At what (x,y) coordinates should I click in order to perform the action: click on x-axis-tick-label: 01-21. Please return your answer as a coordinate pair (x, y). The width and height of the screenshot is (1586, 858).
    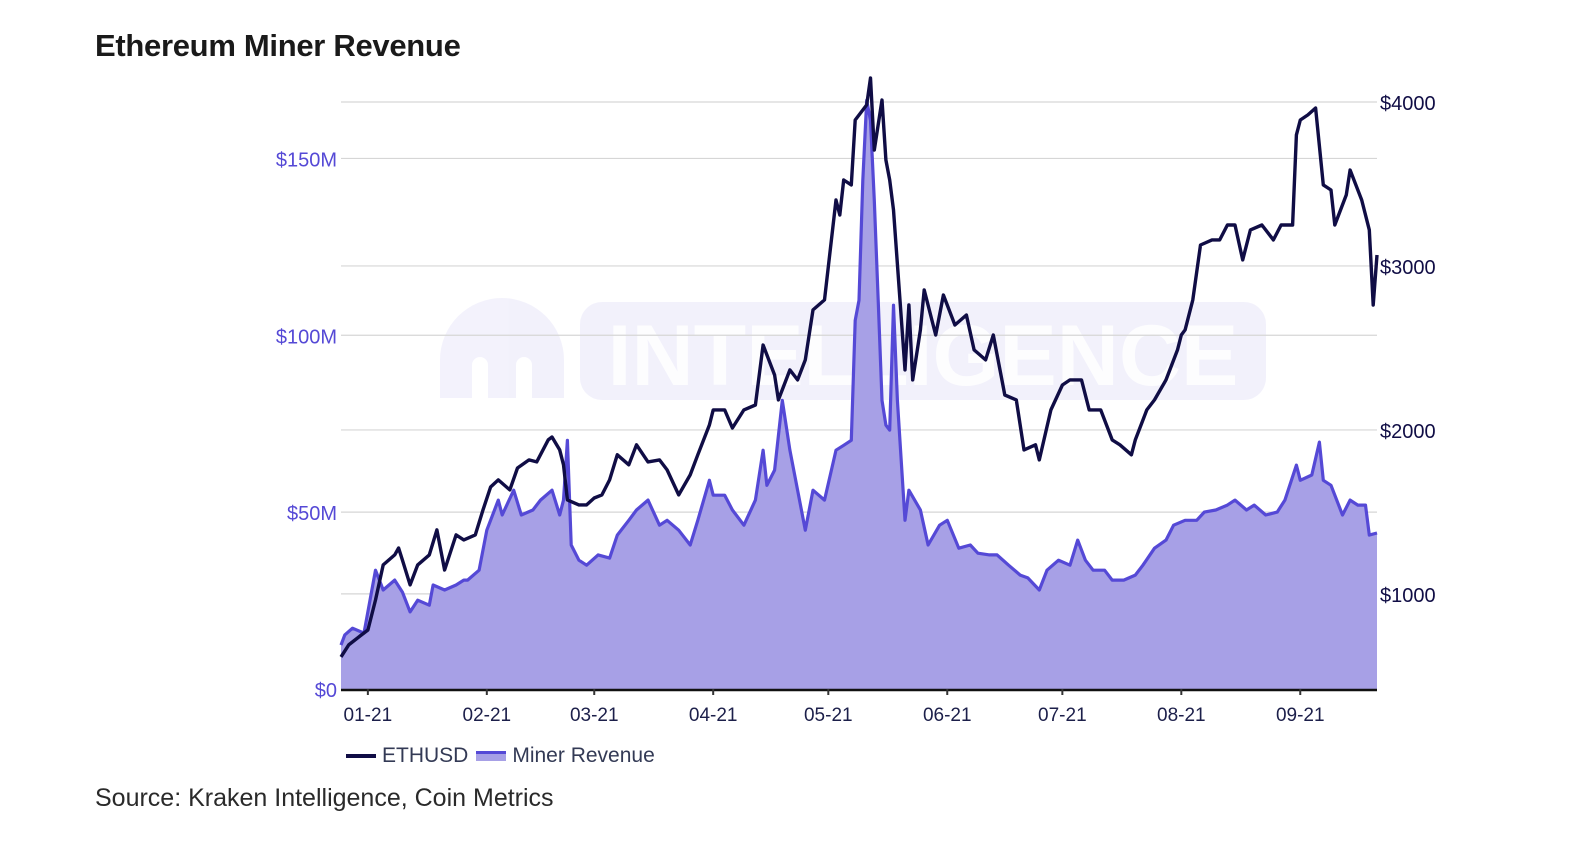
    Looking at the image, I should click on (368, 715).